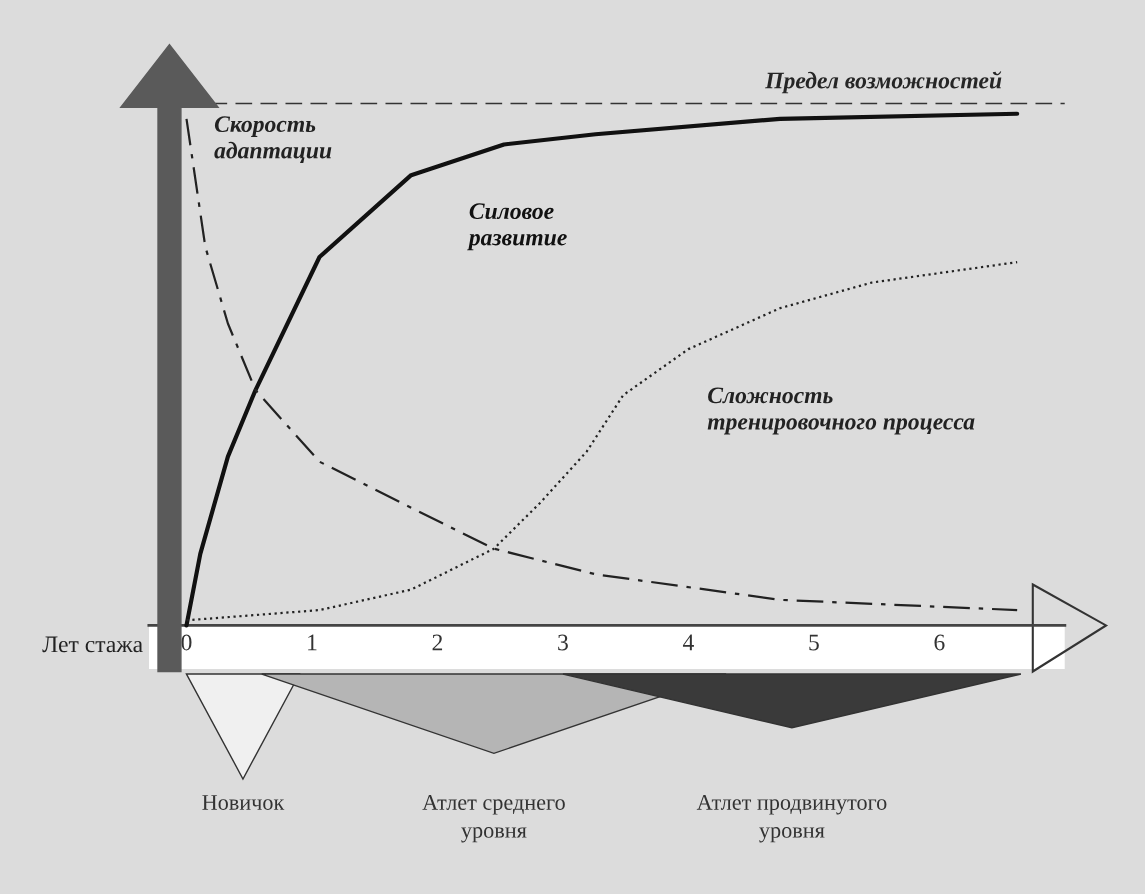  What do you see at coordinates (437, 642) in the screenshot?
I see `x-tick-label: 2` at bounding box center [437, 642].